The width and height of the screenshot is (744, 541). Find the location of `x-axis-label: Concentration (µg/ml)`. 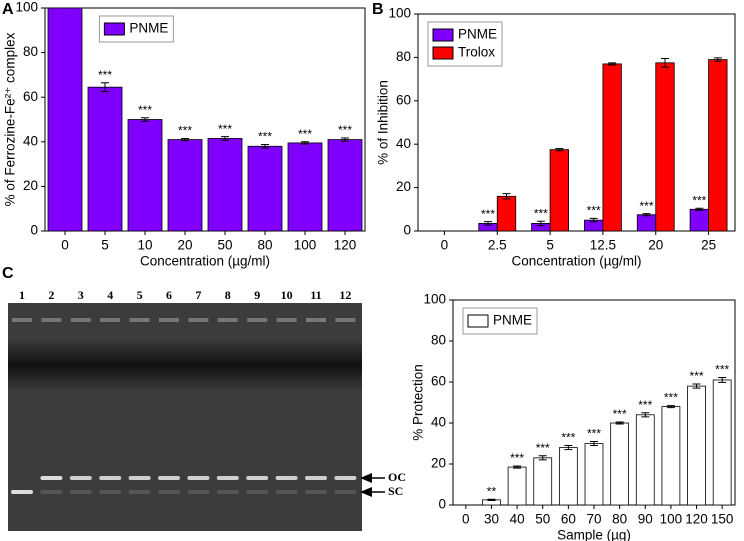

x-axis-label: Concentration (µg/ml) is located at coordinates (205, 261).